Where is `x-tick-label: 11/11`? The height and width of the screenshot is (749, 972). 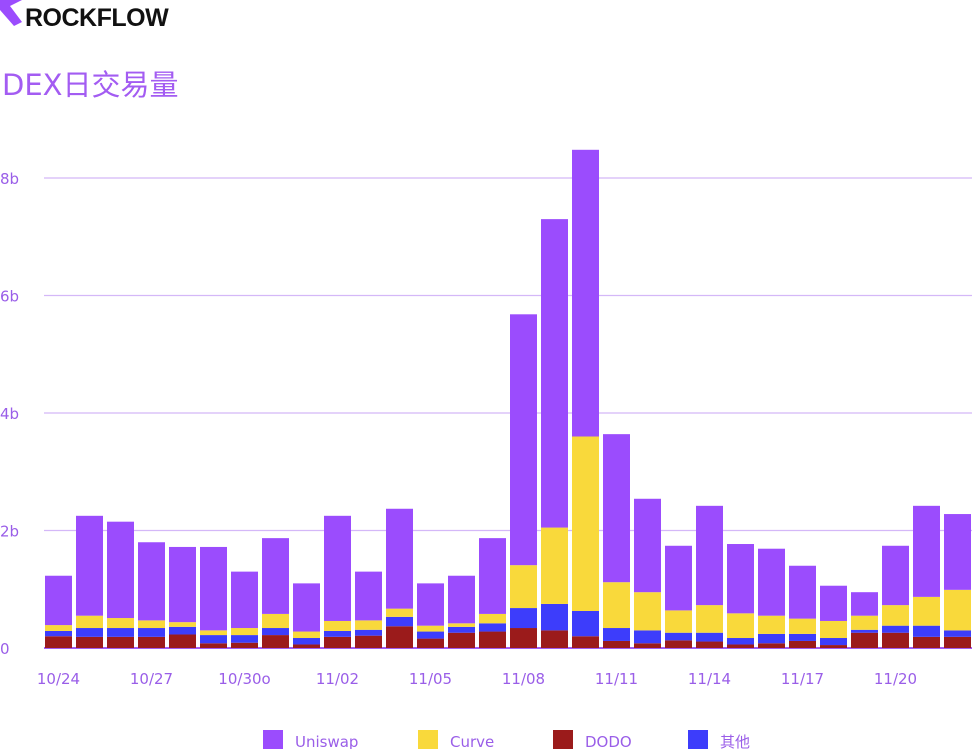
x-tick-label: 11/11 is located at coordinates (616, 679).